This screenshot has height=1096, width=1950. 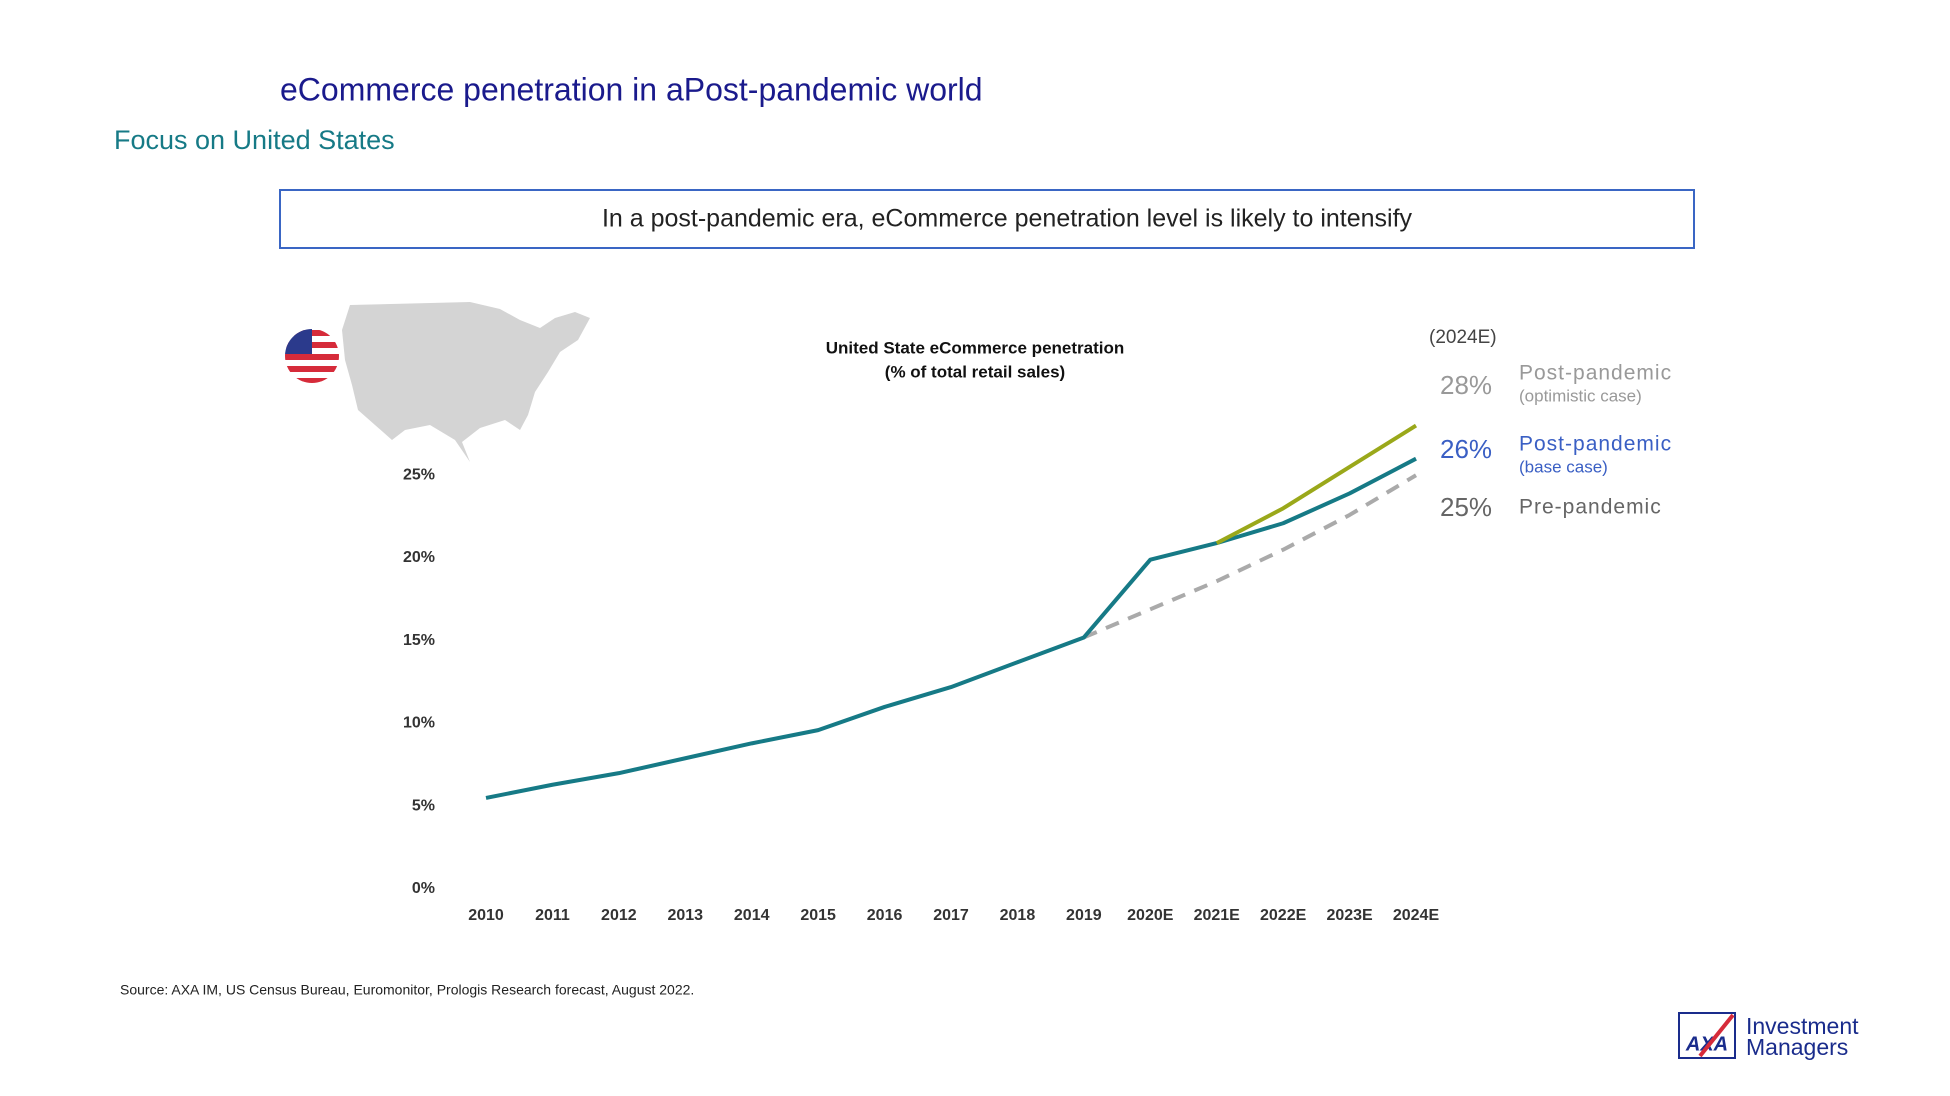 I want to click on x-tick-label: 2021E, so click(x=1217, y=915).